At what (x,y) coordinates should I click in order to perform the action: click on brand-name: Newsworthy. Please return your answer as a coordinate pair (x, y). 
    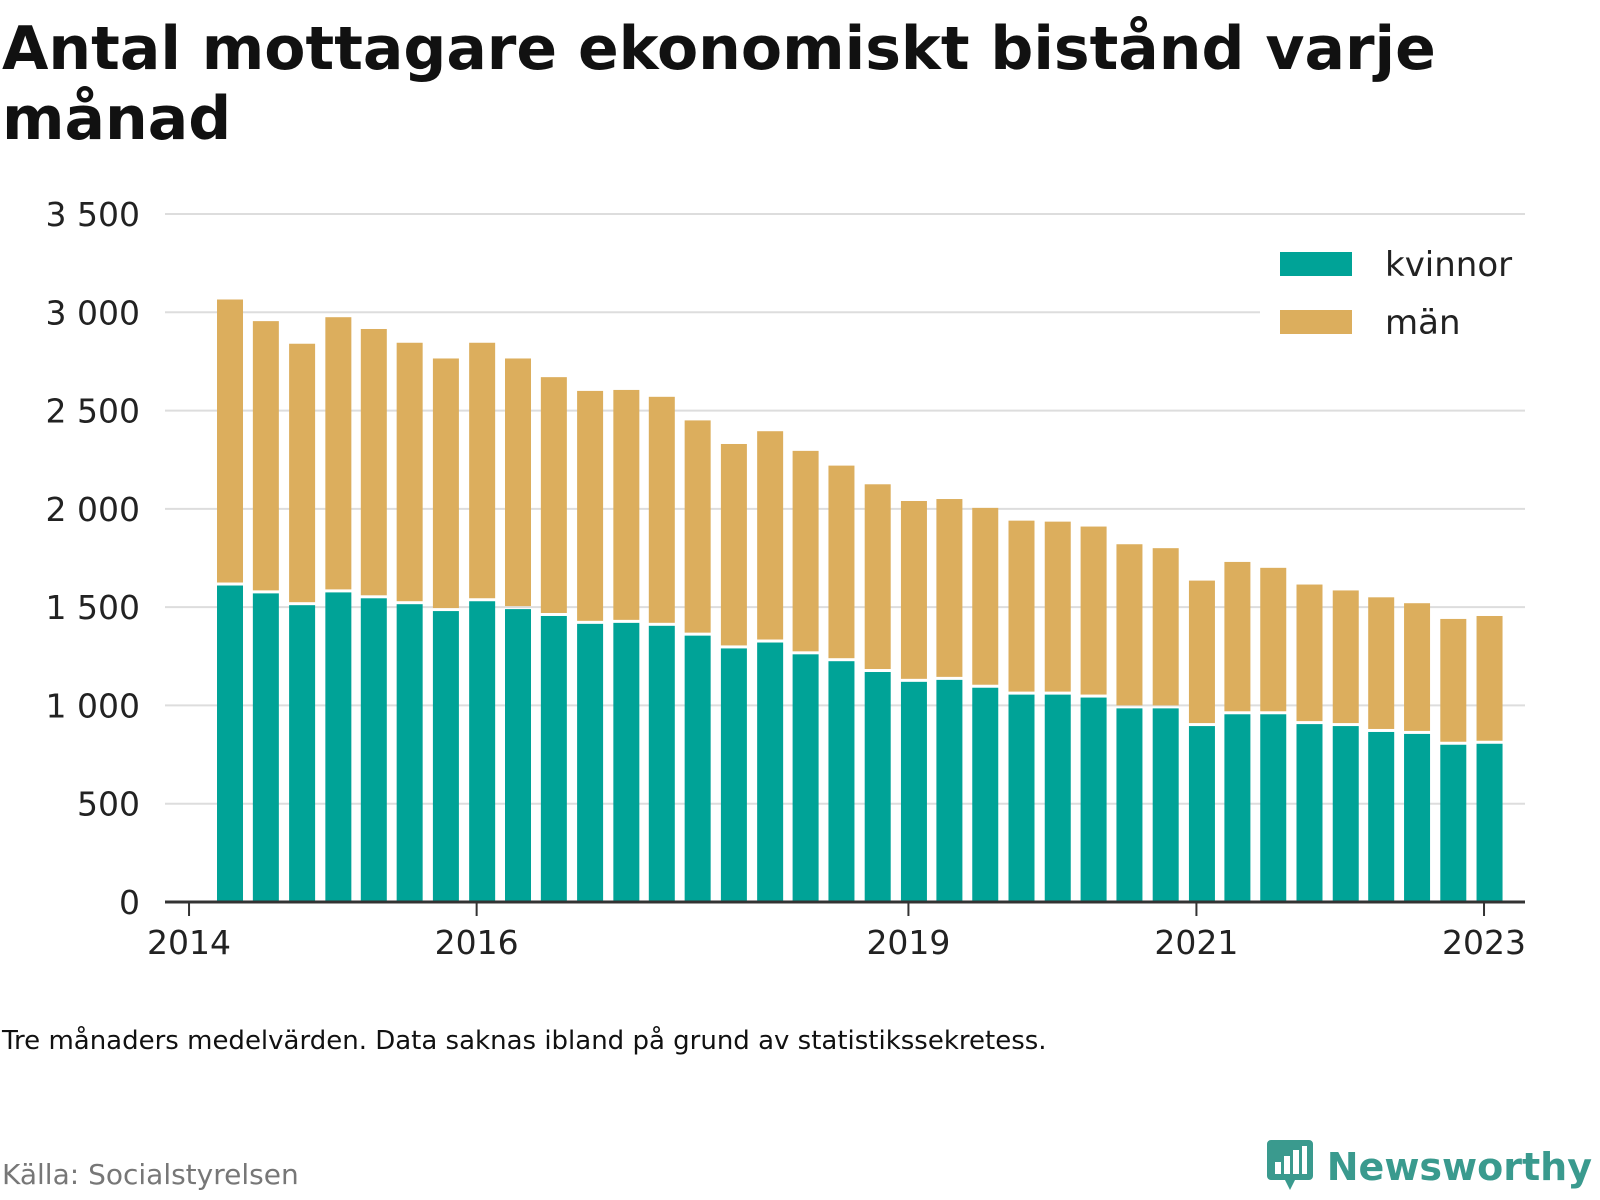
    Looking at the image, I should click on (1459, 1167).